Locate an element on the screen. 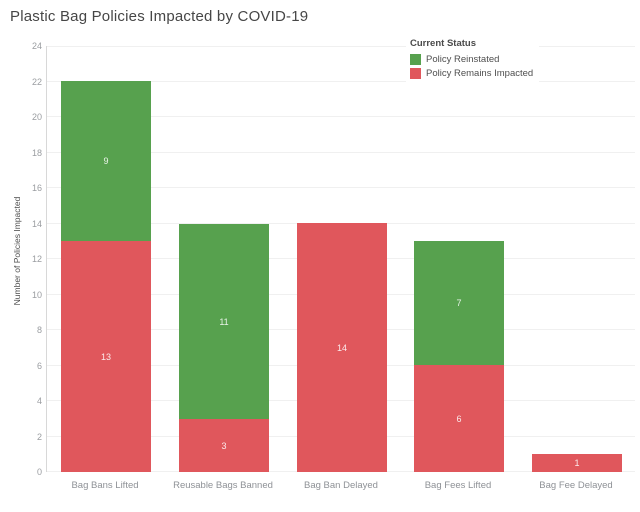 Image resolution: width=640 pixels, height=512 pixels. bar-value-label: 9 is located at coordinates (106, 161).